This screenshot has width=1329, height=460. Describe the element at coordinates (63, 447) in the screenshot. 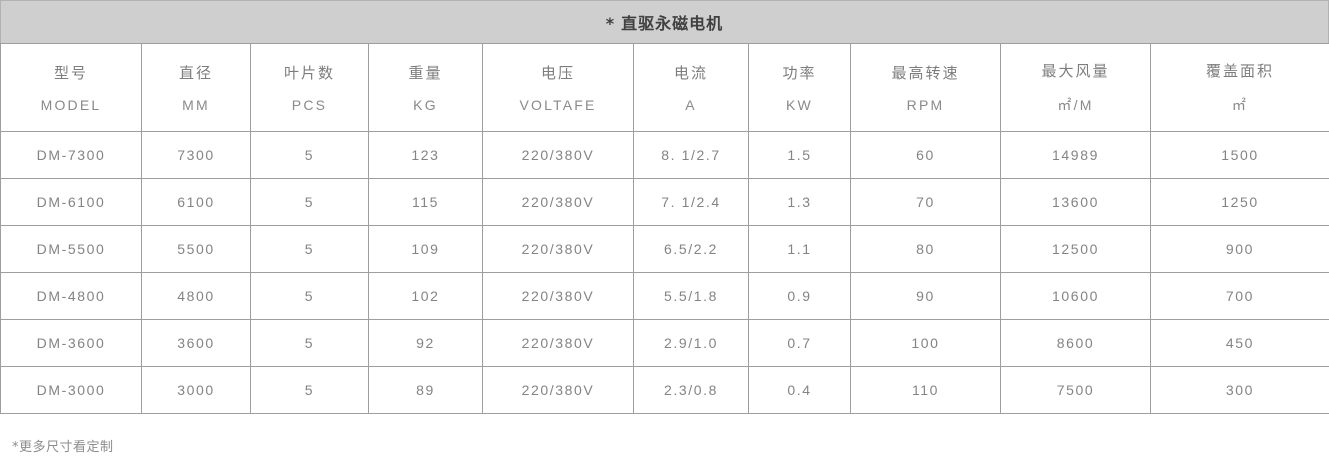

I see `footnote: *更多尺寸看定制` at that location.